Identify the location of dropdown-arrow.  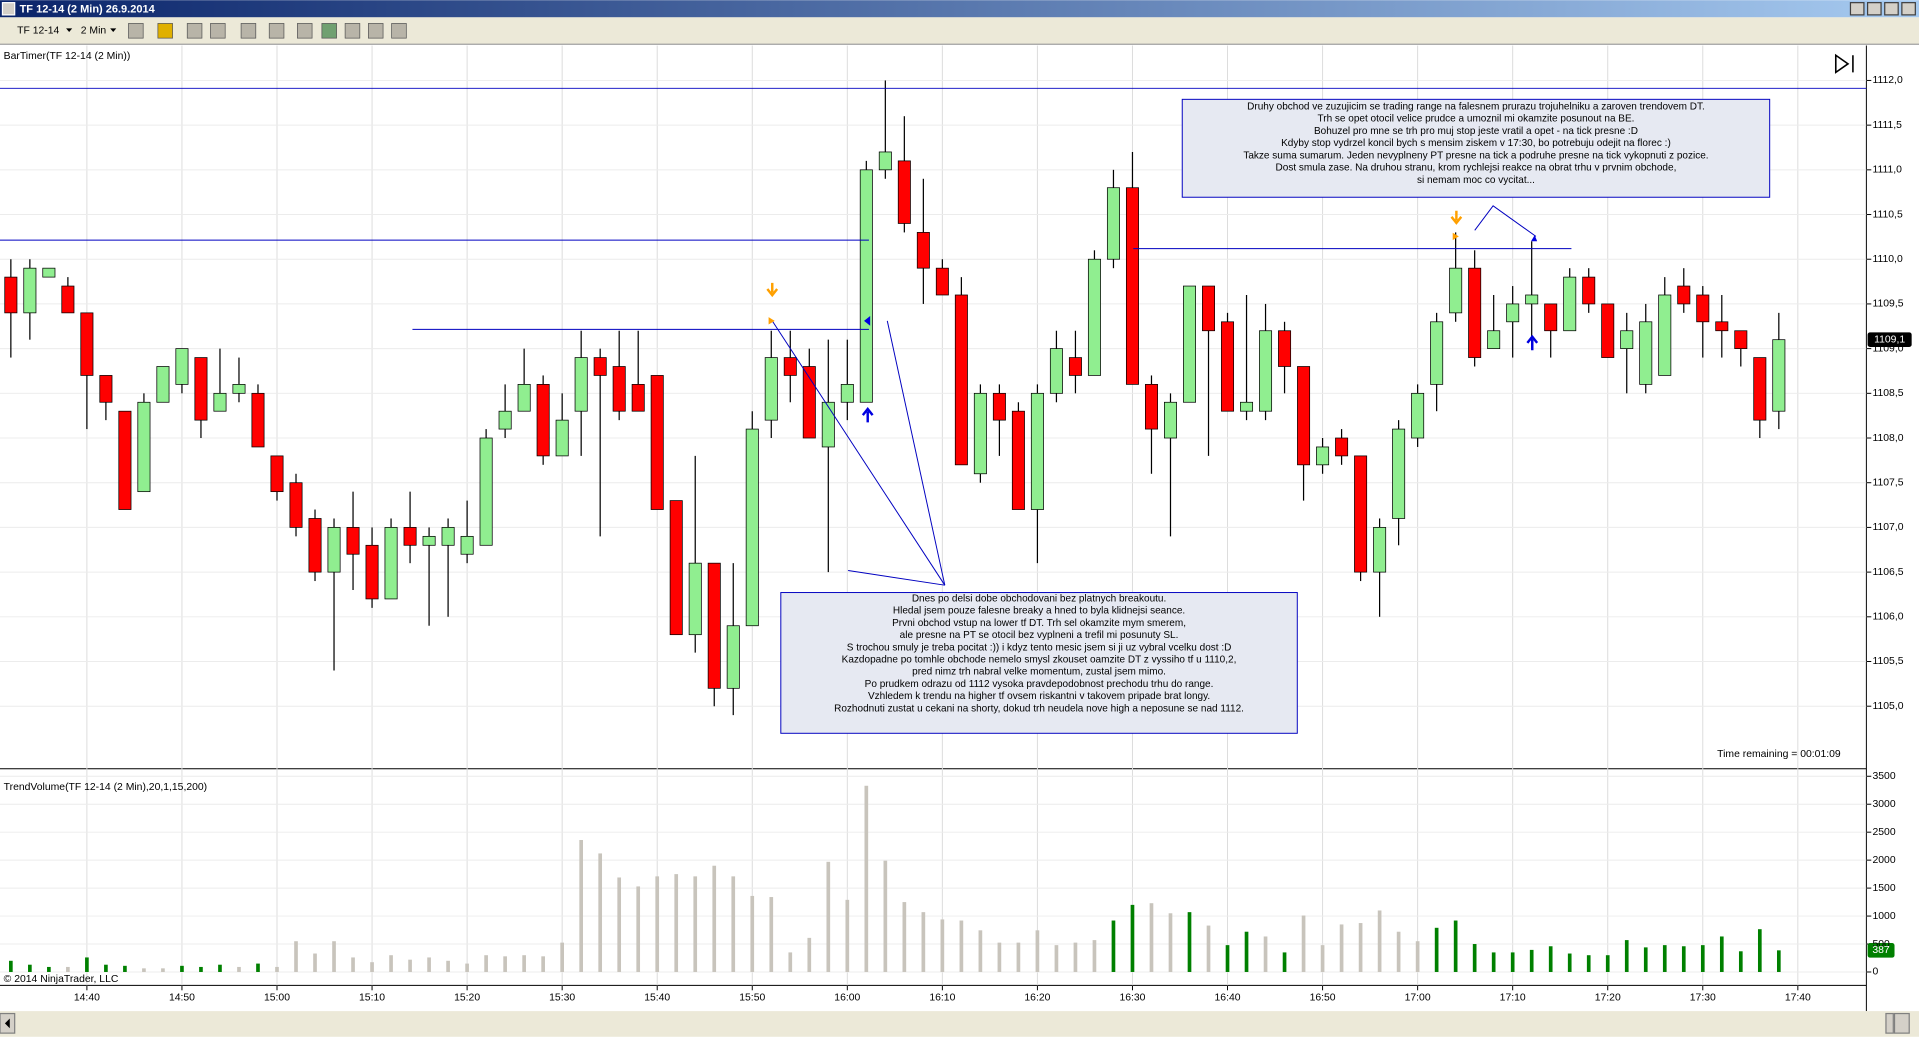
(113, 30).